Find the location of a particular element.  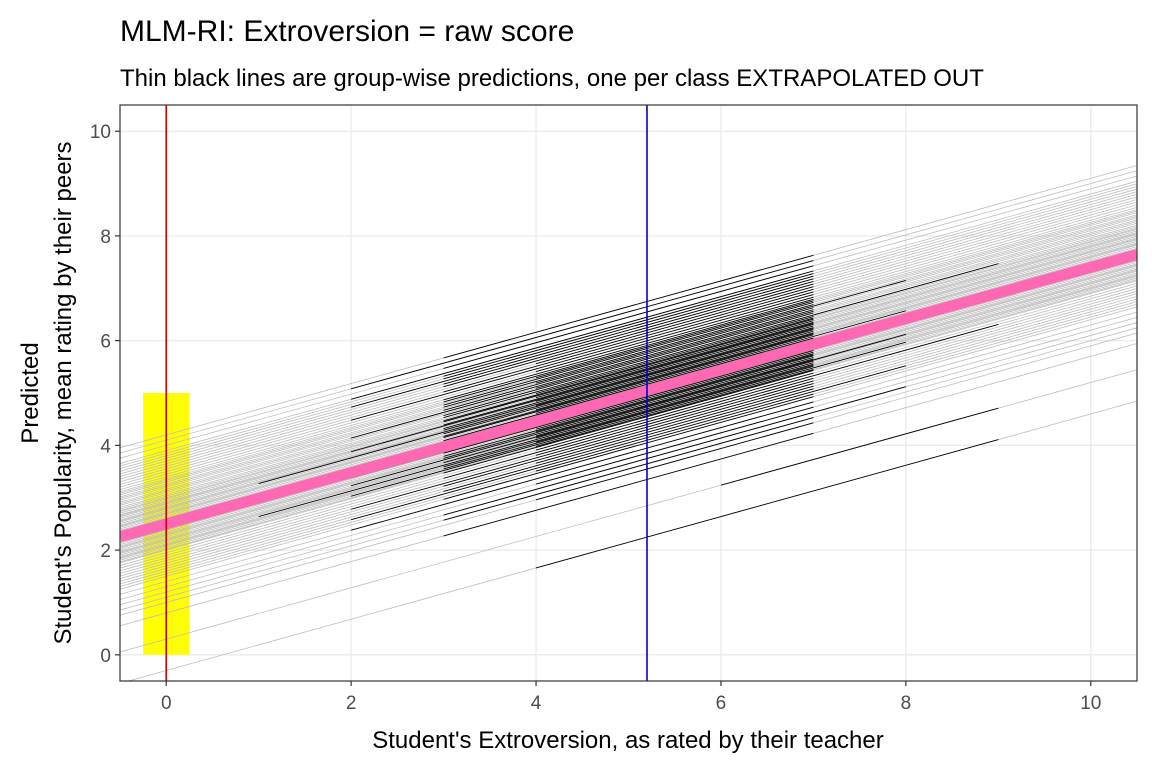

x-tick-label: 6 is located at coordinates (721, 703).